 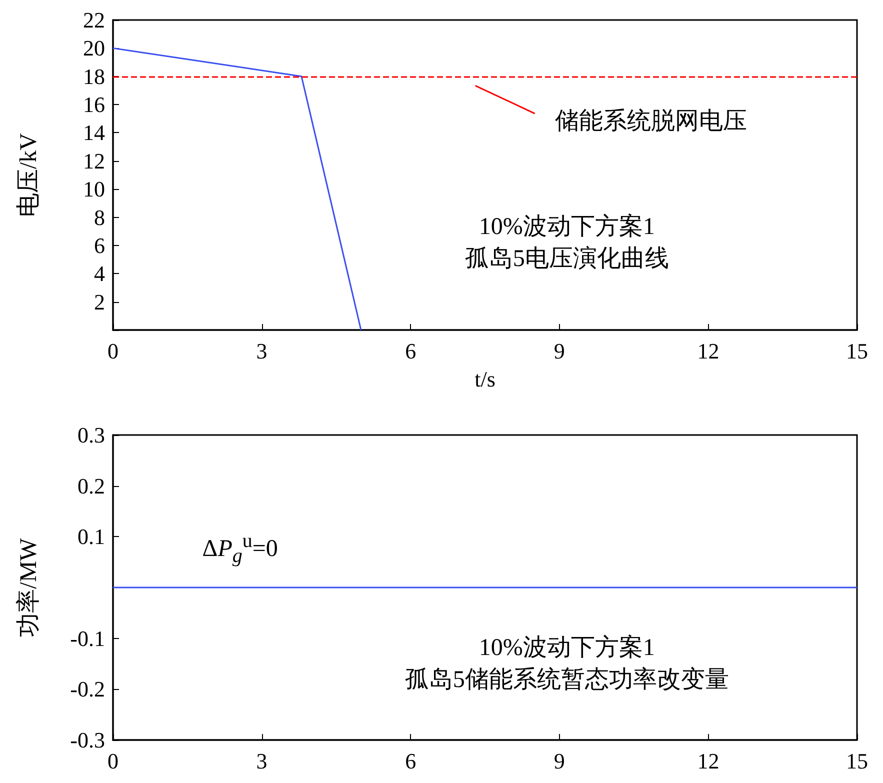 What do you see at coordinates (99, 273) in the screenshot?
I see `y-tick-label: 4` at bounding box center [99, 273].